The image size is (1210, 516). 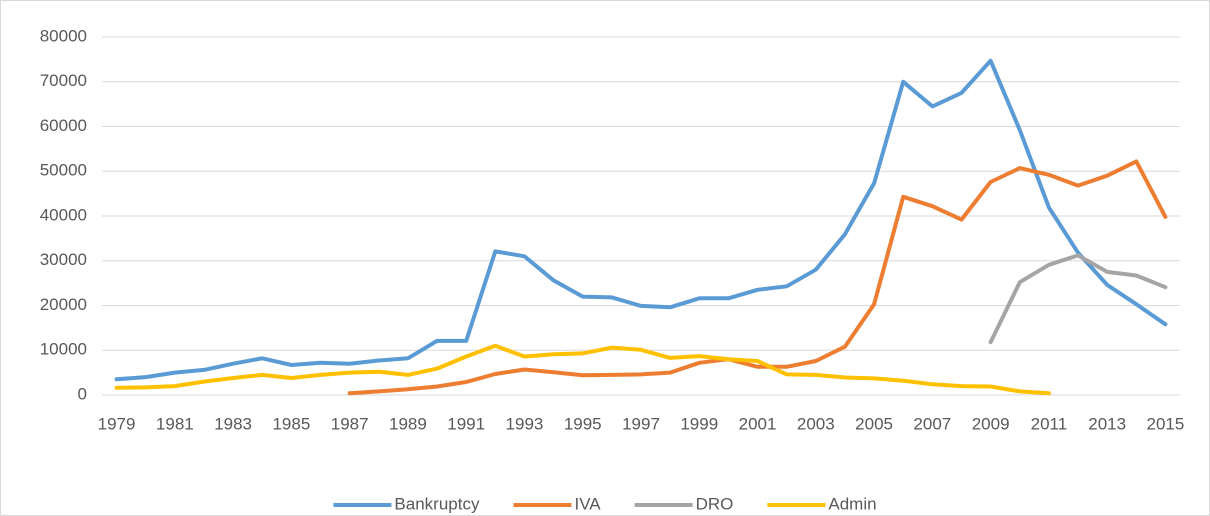 What do you see at coordinates (874, 423) in the screenshot?
I see `x-tick-label: 2005` at bounding box center [874, 423].